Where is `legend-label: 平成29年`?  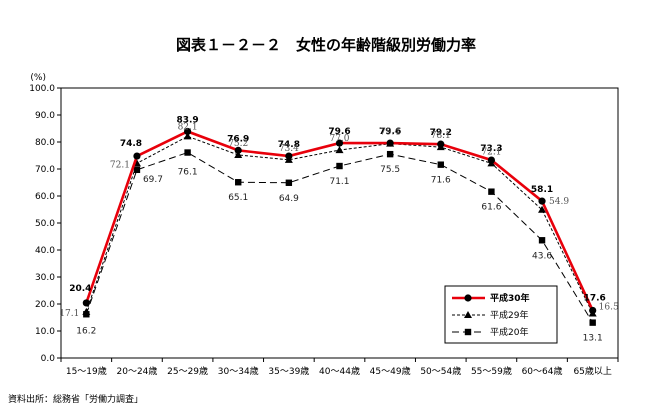
legend-label: 平成29年 is located at coordinates (509, 315).